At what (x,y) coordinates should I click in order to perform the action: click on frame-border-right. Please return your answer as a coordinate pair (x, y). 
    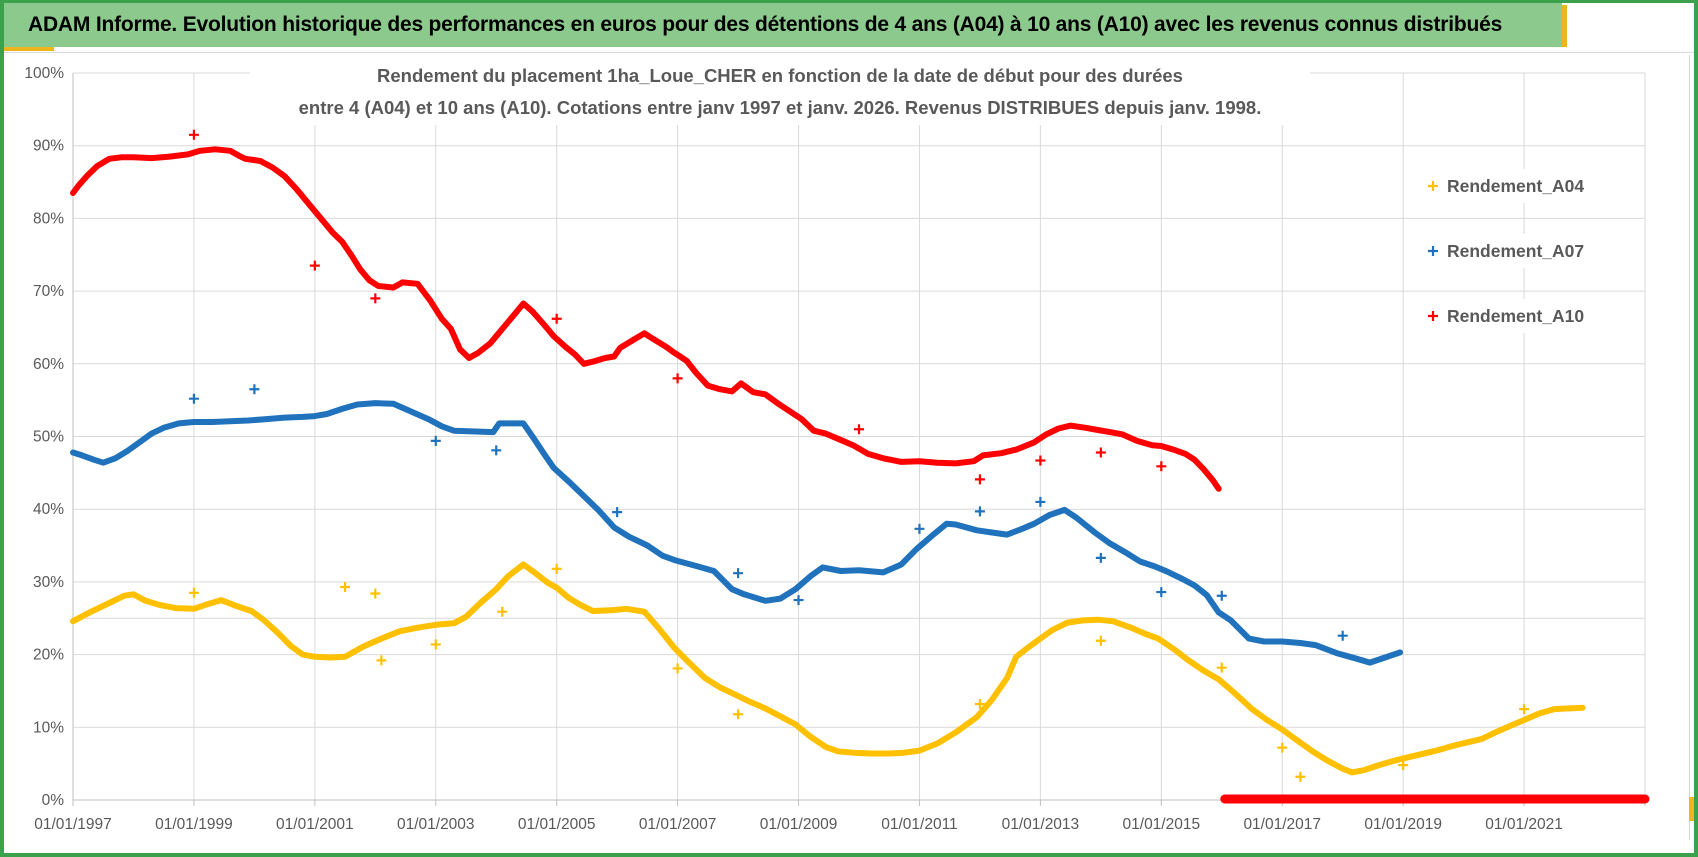
    Looking at the image, I should click on (1696, 428).